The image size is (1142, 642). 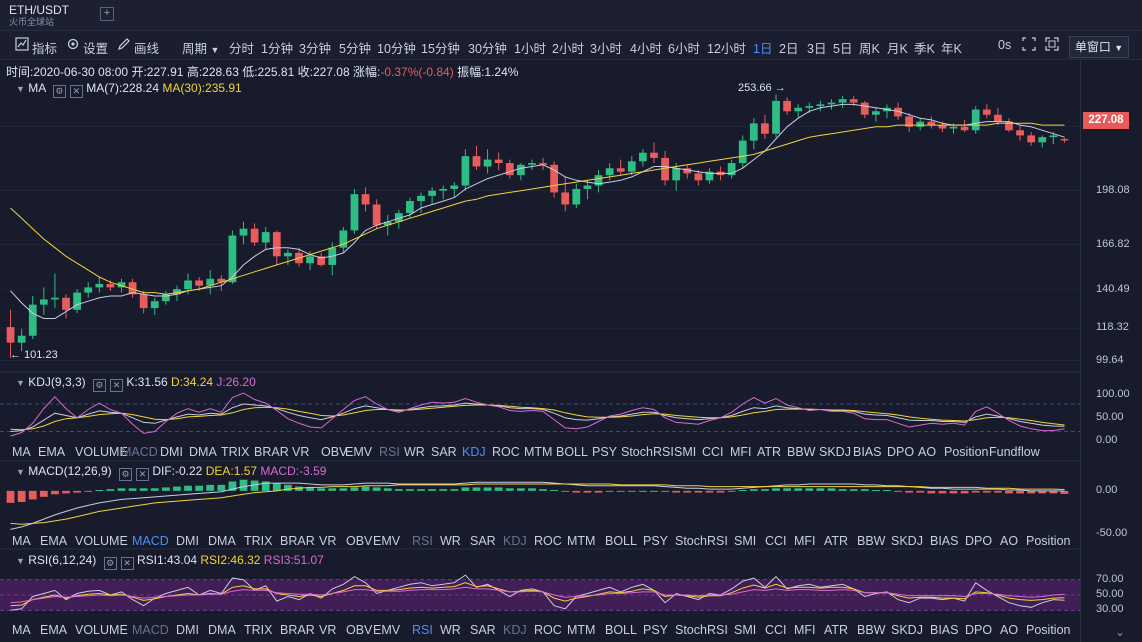 I want to click on period-18: 月K, so click(x=897, y=49).